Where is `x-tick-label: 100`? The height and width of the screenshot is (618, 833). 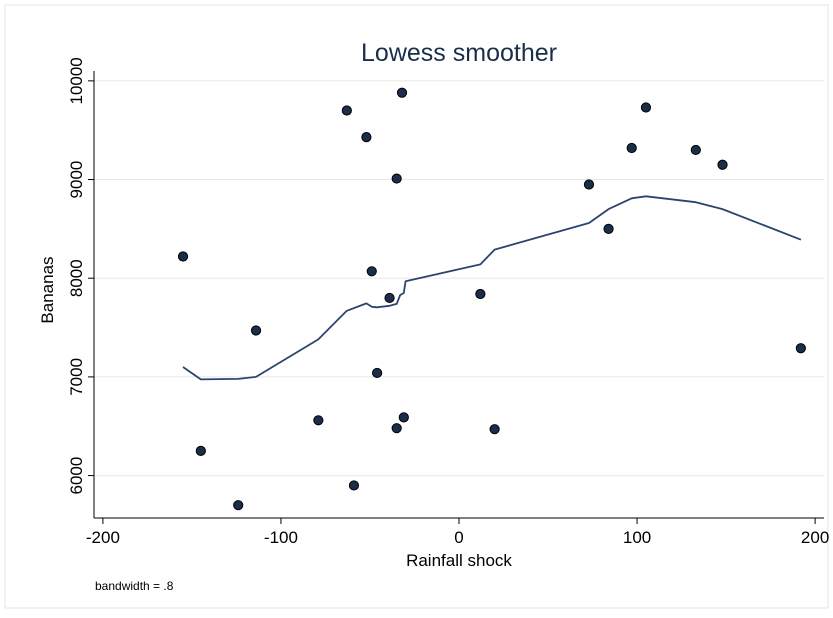
x-tick-label: 100 is located at coordinates (637, 537).